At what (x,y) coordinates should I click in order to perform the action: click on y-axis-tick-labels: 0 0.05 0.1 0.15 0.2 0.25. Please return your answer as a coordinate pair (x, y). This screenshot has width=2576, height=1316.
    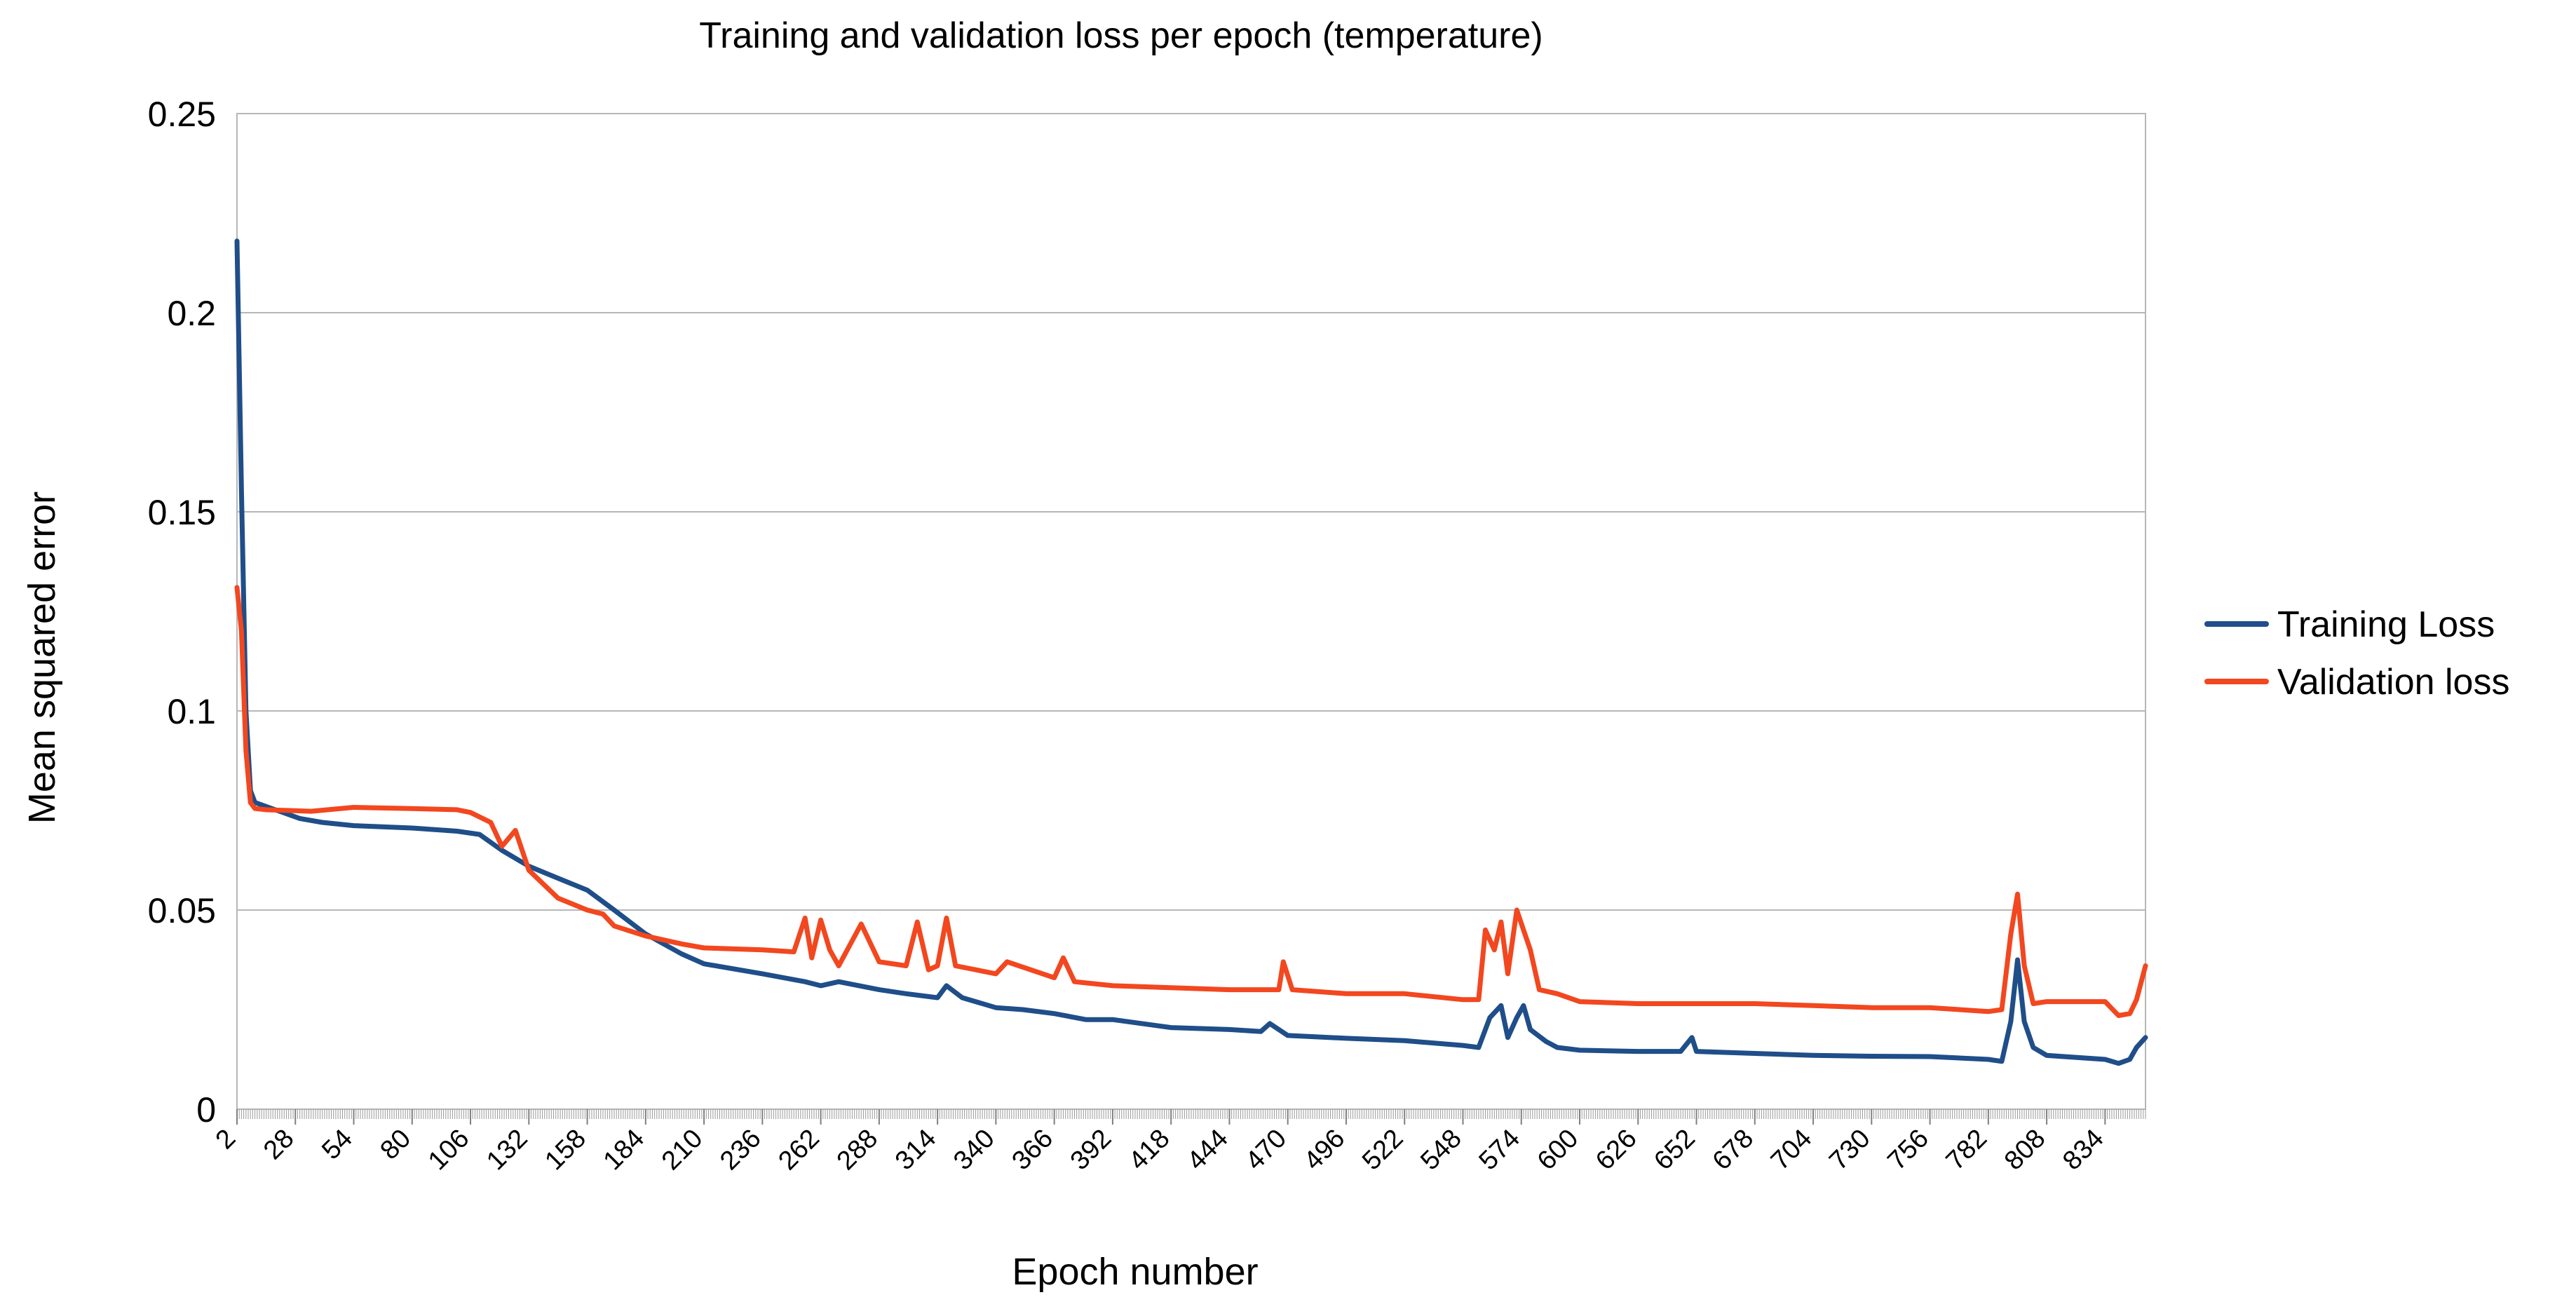
    Looking at the image, I should click on (182, 612).